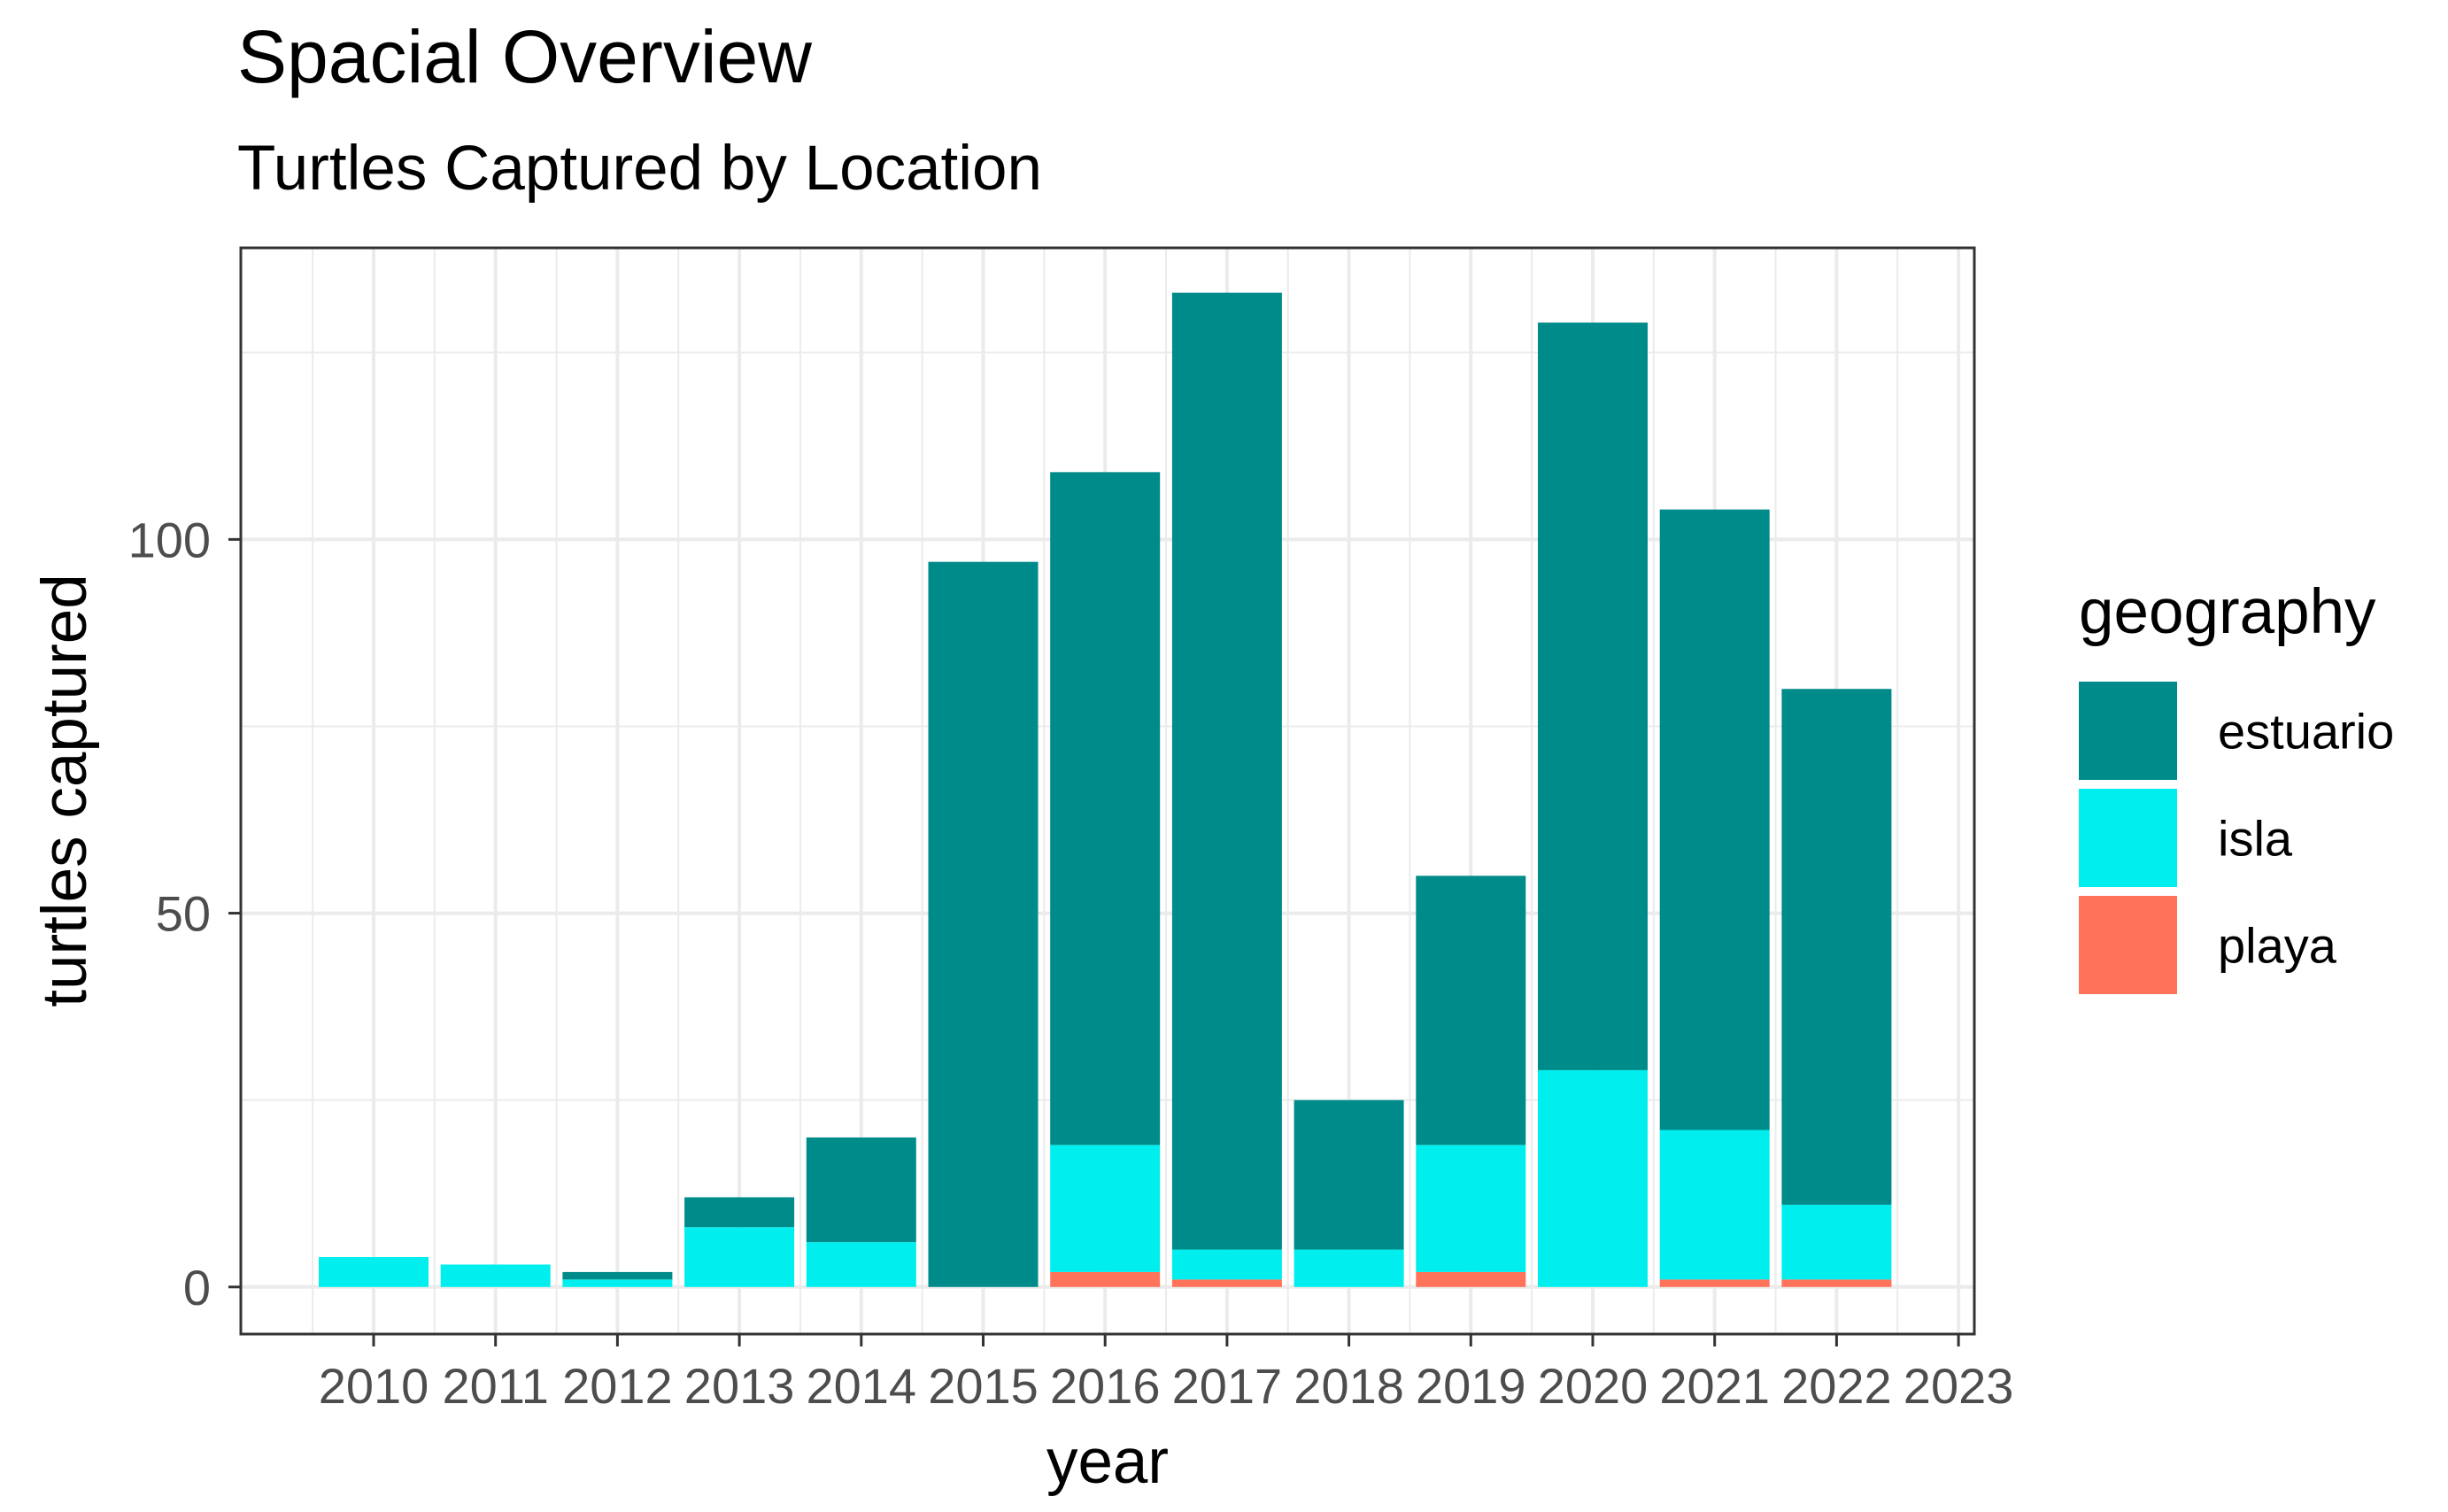 This screenshot has width=2448, height=1512. I want to click on y-tick-label: 0, so click(197, 1287).